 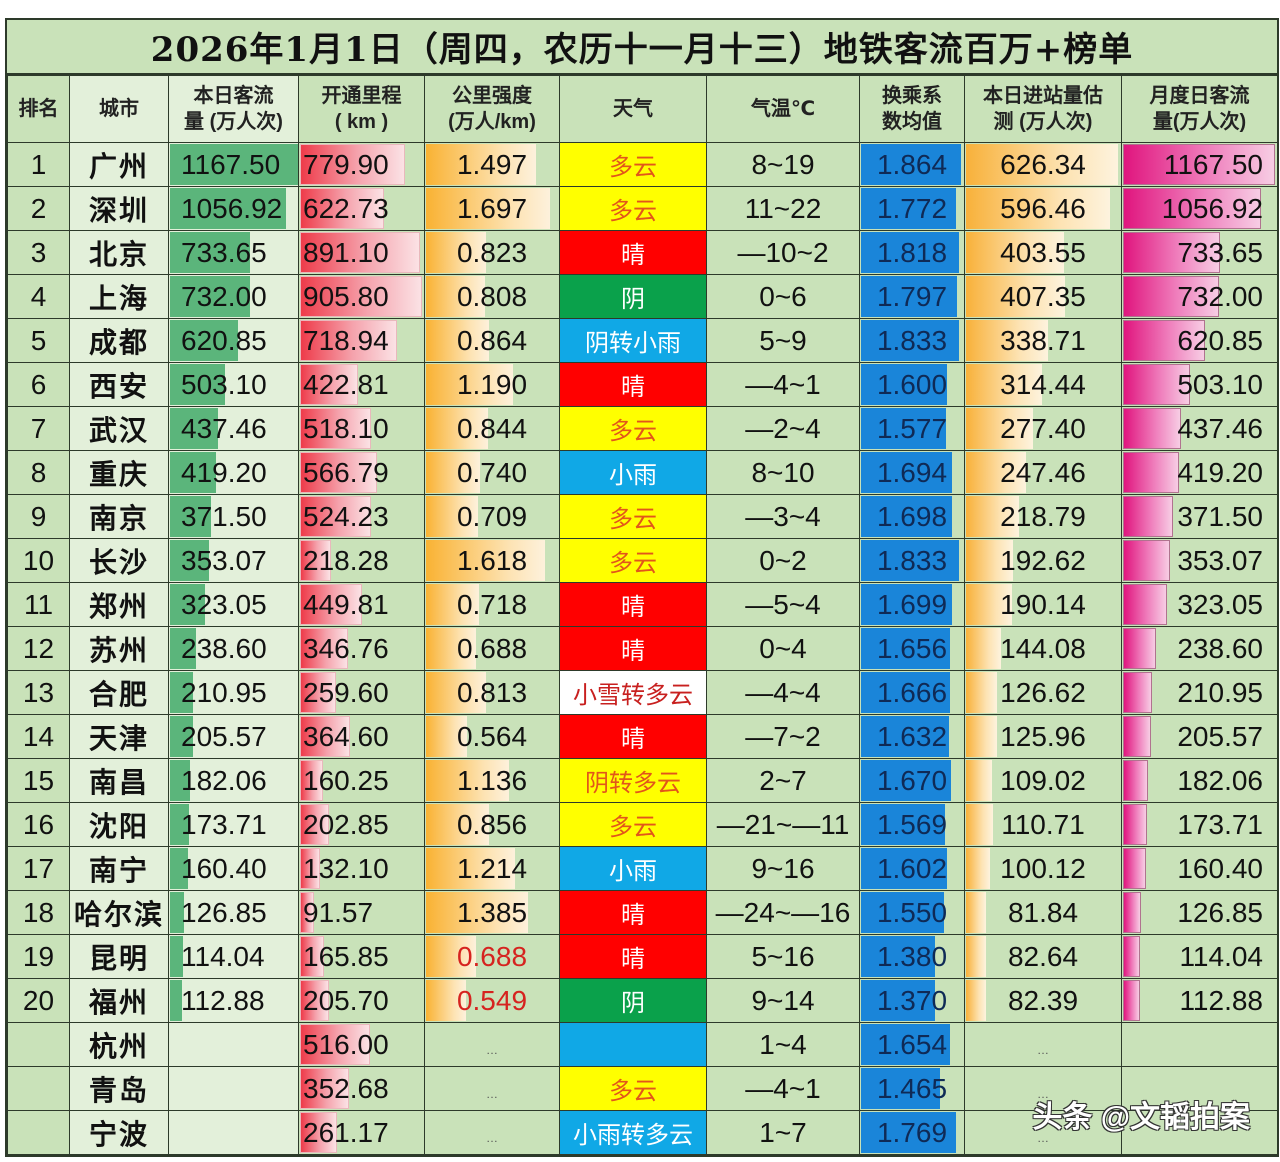 What do you see at coordinates (492, 428) in the screenshot?
I see `intensity-cell: 0.844` at bounding box center [492, 428].